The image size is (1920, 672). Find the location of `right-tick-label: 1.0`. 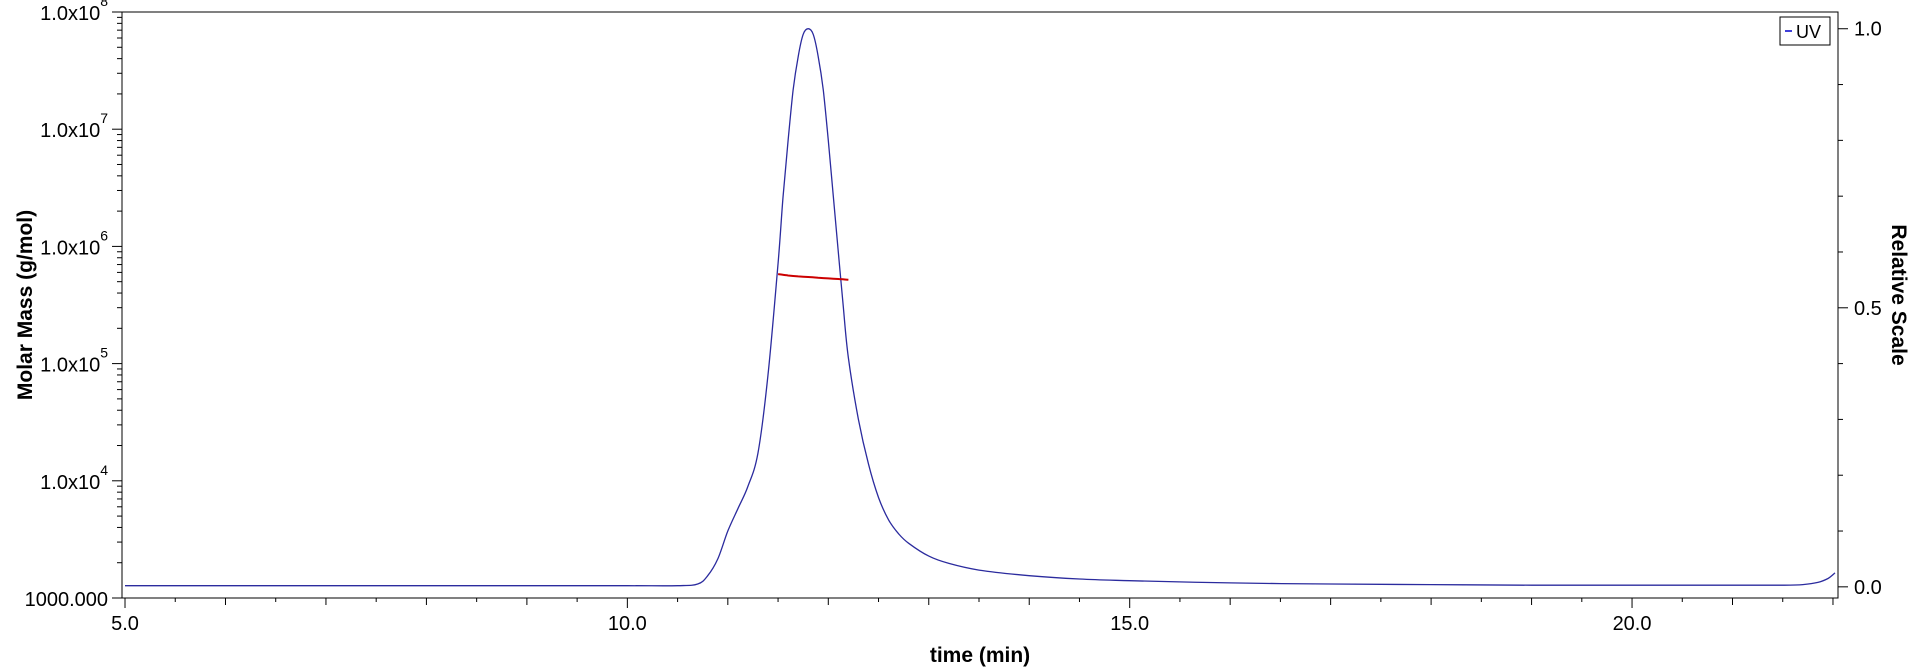

right-tick-label: 1.0 is located at coordinates (1868, 30).